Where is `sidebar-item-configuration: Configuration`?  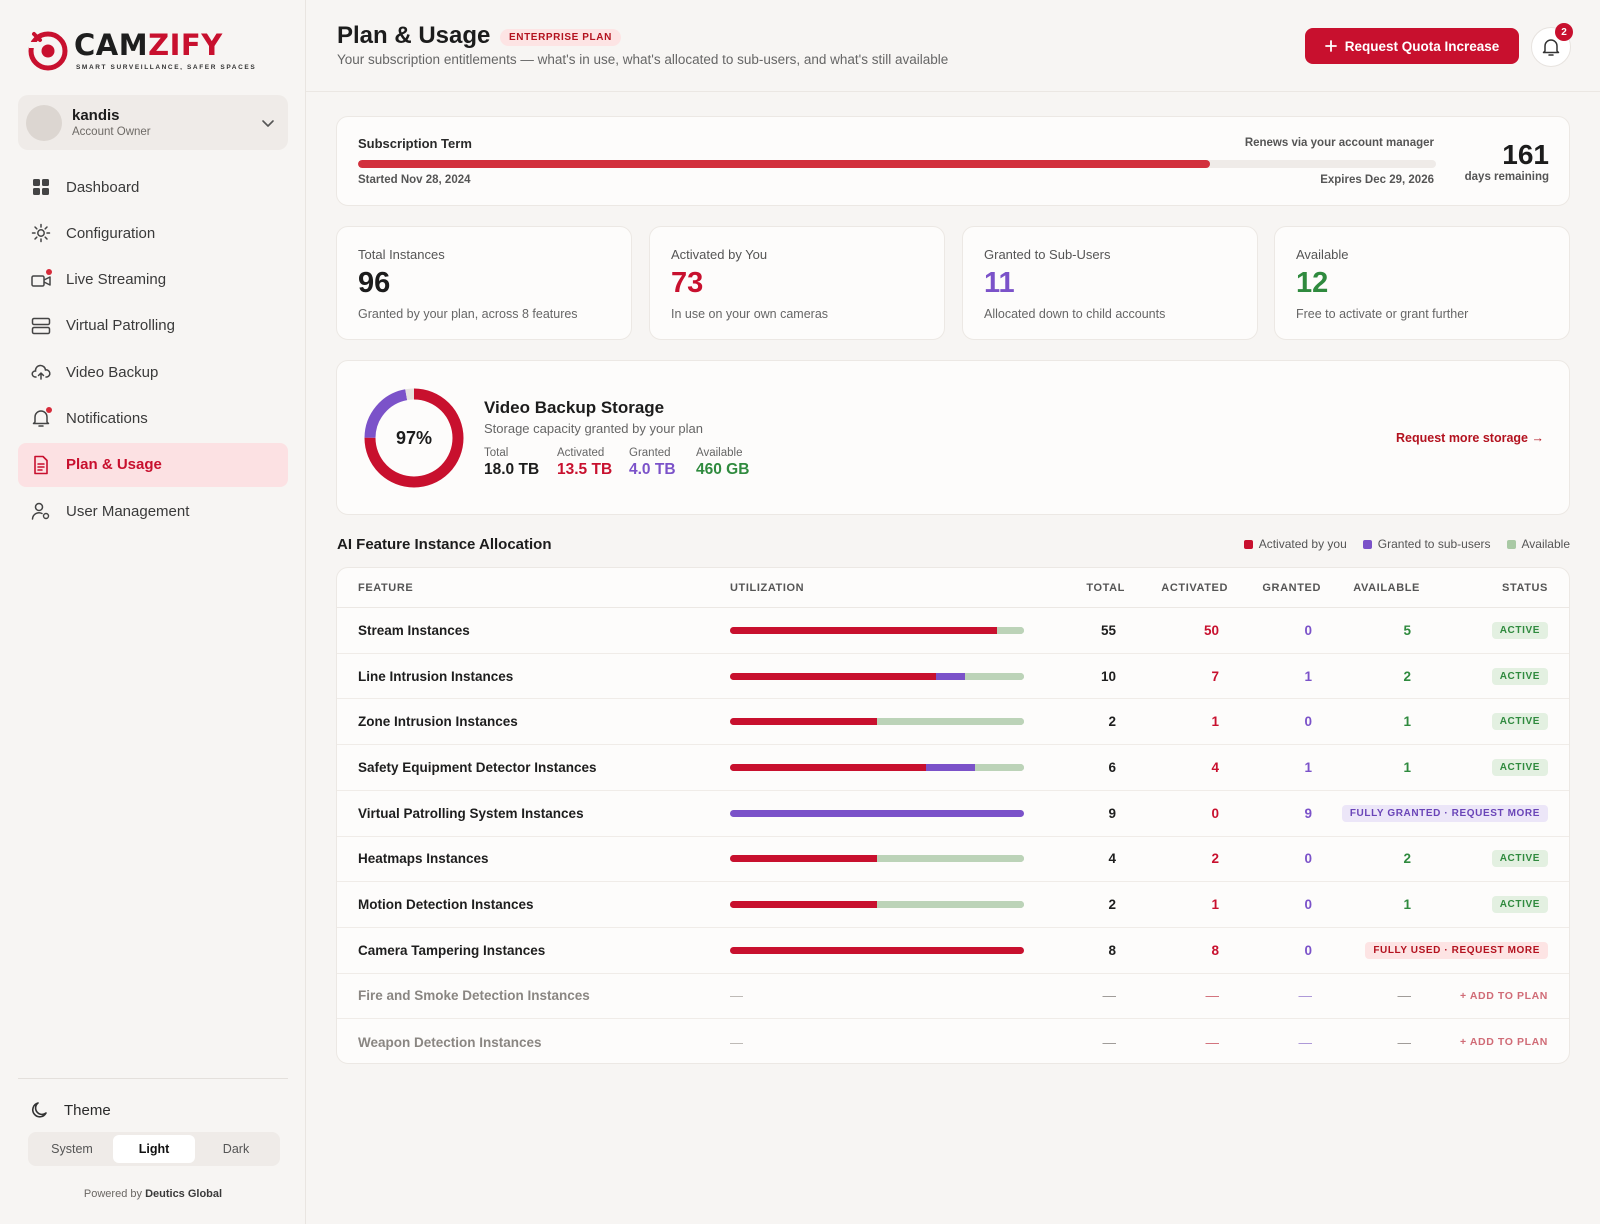
sidebar-item-configuration: Configuration is located at coordinates (153, 233).